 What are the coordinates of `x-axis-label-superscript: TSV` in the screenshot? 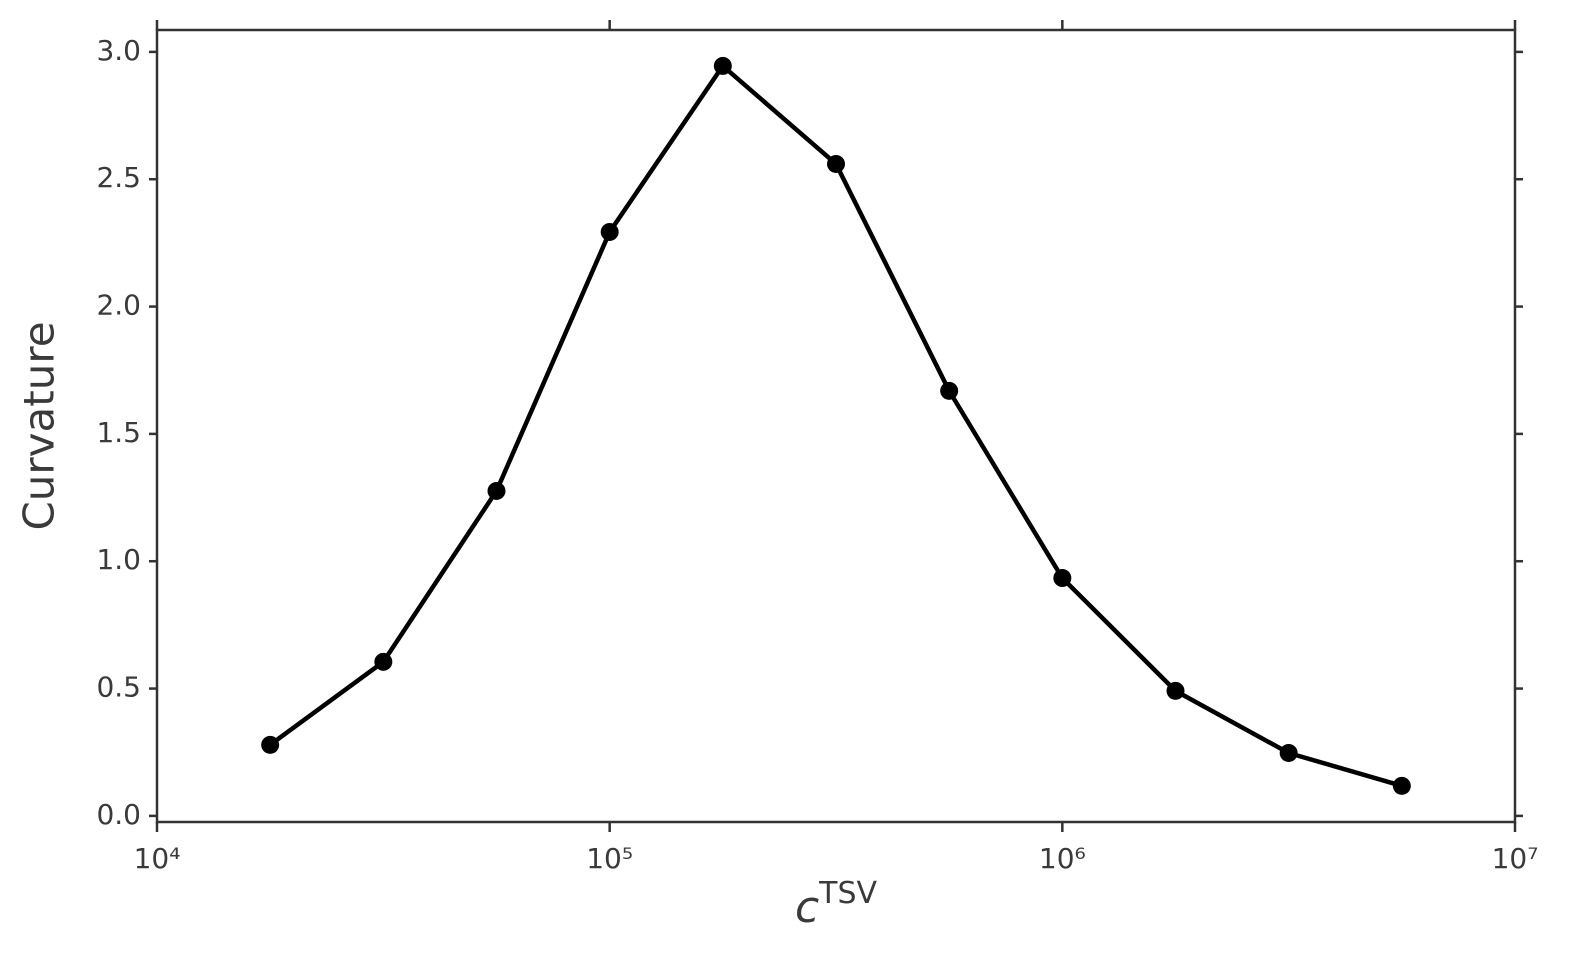 It's located at (847, 893).